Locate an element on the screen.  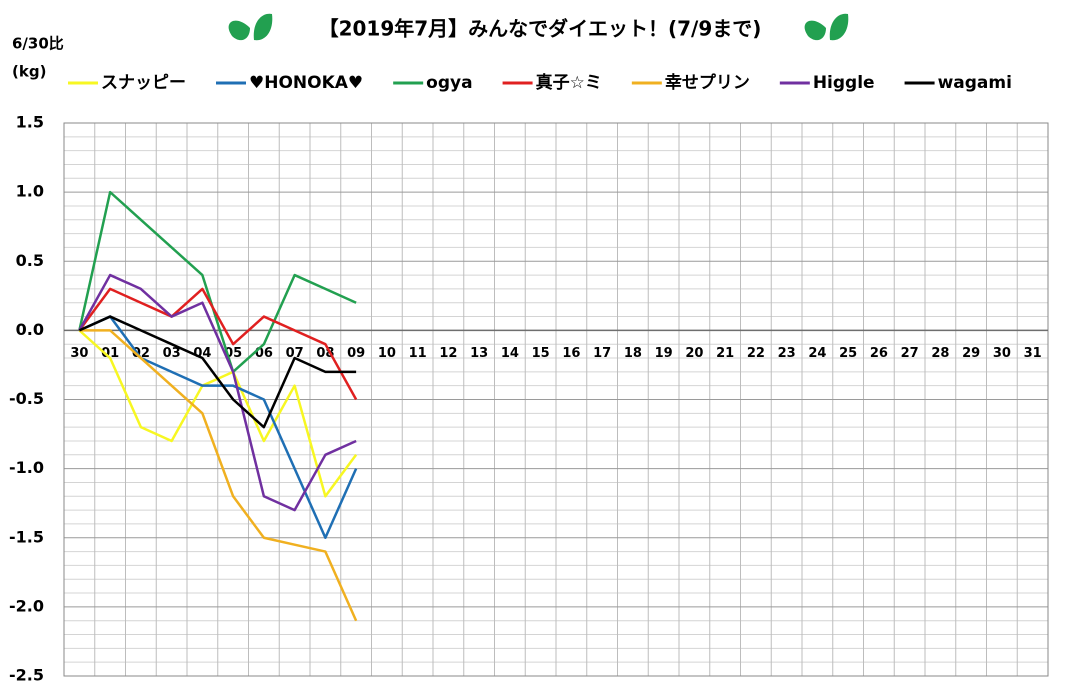
x-tick-label: 06 is located at coordinates (264, 353).